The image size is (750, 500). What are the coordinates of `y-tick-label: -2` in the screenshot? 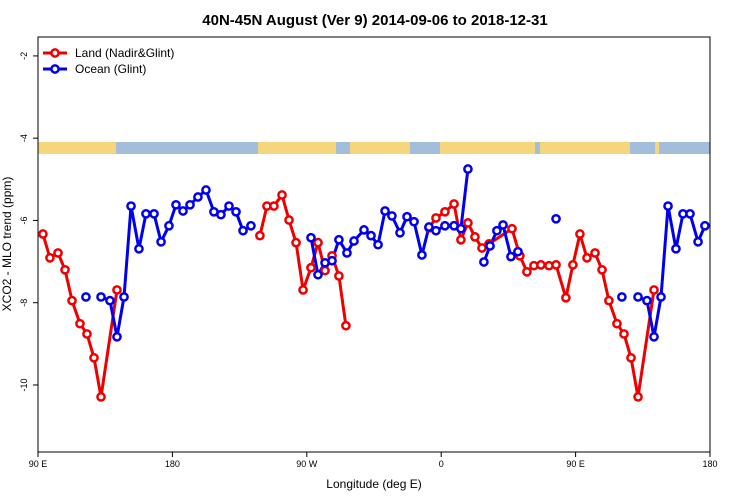 It's located at (24, 56).